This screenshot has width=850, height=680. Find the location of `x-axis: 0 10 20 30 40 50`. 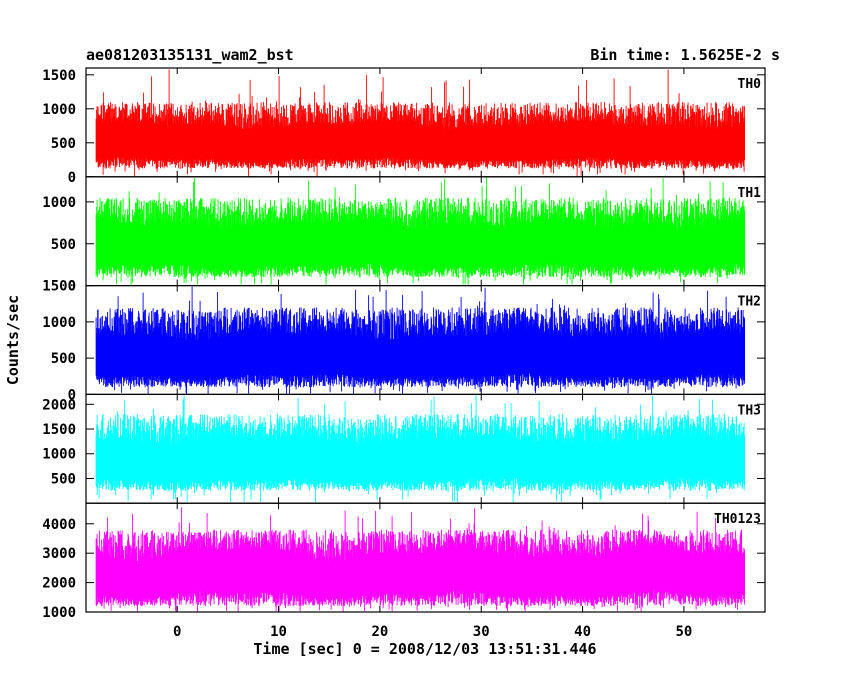

x-axis: 0 10 20 30 40 50 is located at coordinates (432, 632).